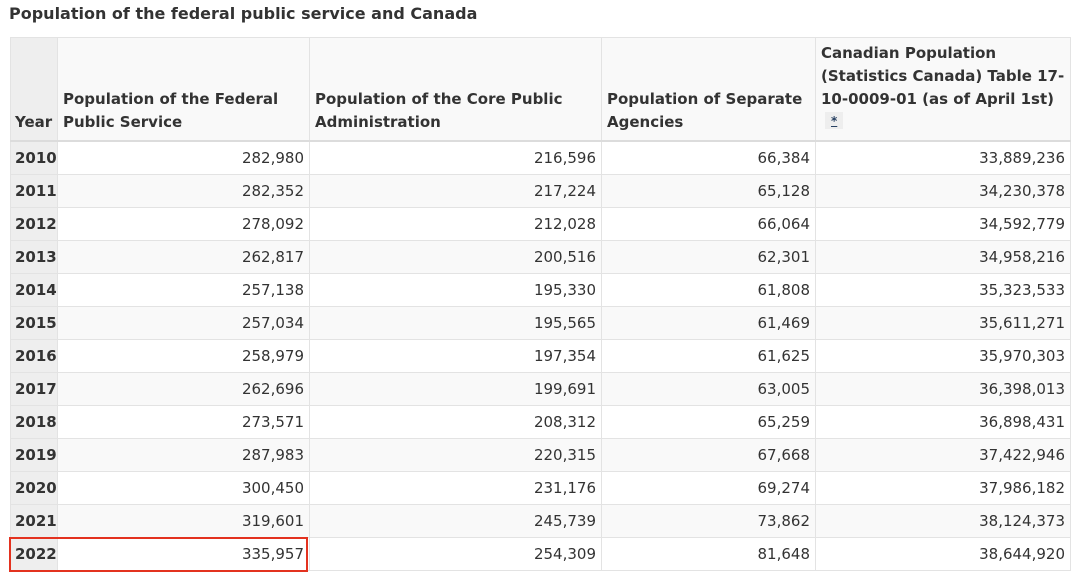 The height and width of the screenshot is (586, 1080). I want to click on cell-separate-agencies: 61,469, so click(708, 322).